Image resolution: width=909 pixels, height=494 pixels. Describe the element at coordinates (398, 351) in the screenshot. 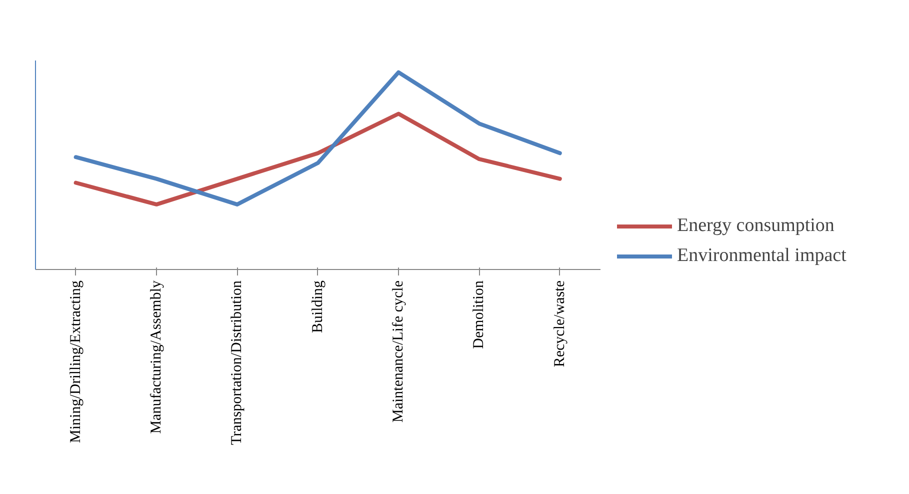

I see `x-tick-label: Maintenance/Life cycle` at that location.